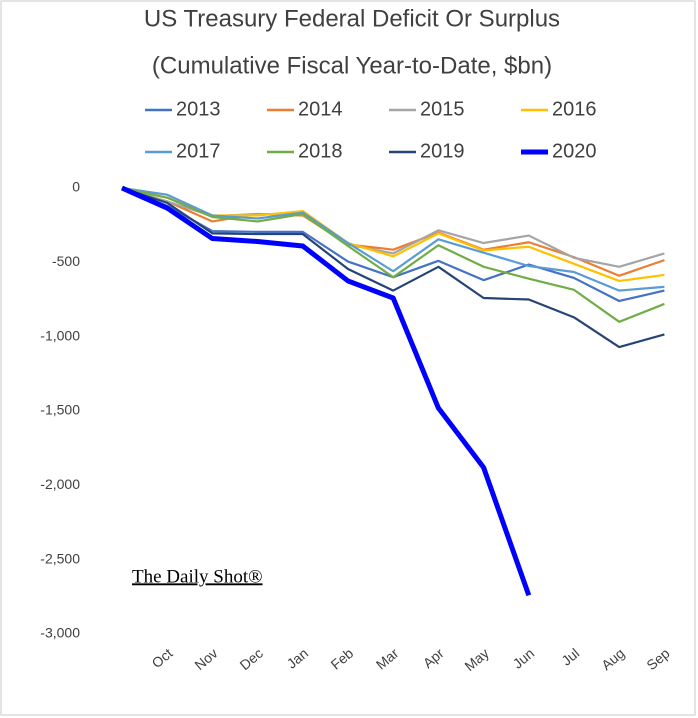 This screenshot has height=718, width=698. Describe the element at coordinates (60, 410) in the screenshot. I see `y-tick-label: -1,500` at that location.